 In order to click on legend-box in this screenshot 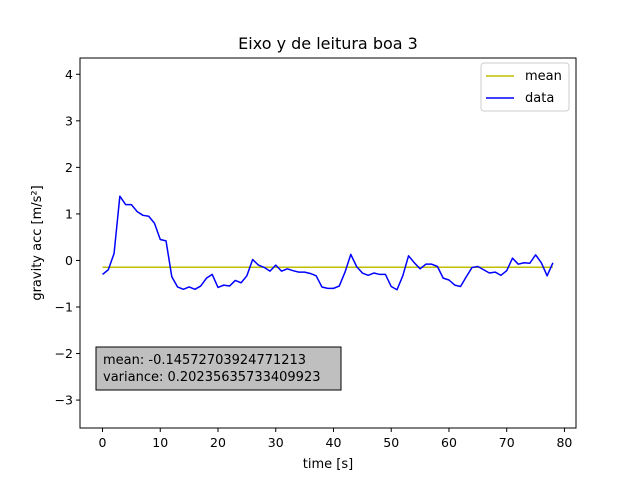, I will do `click(525, 87)`.